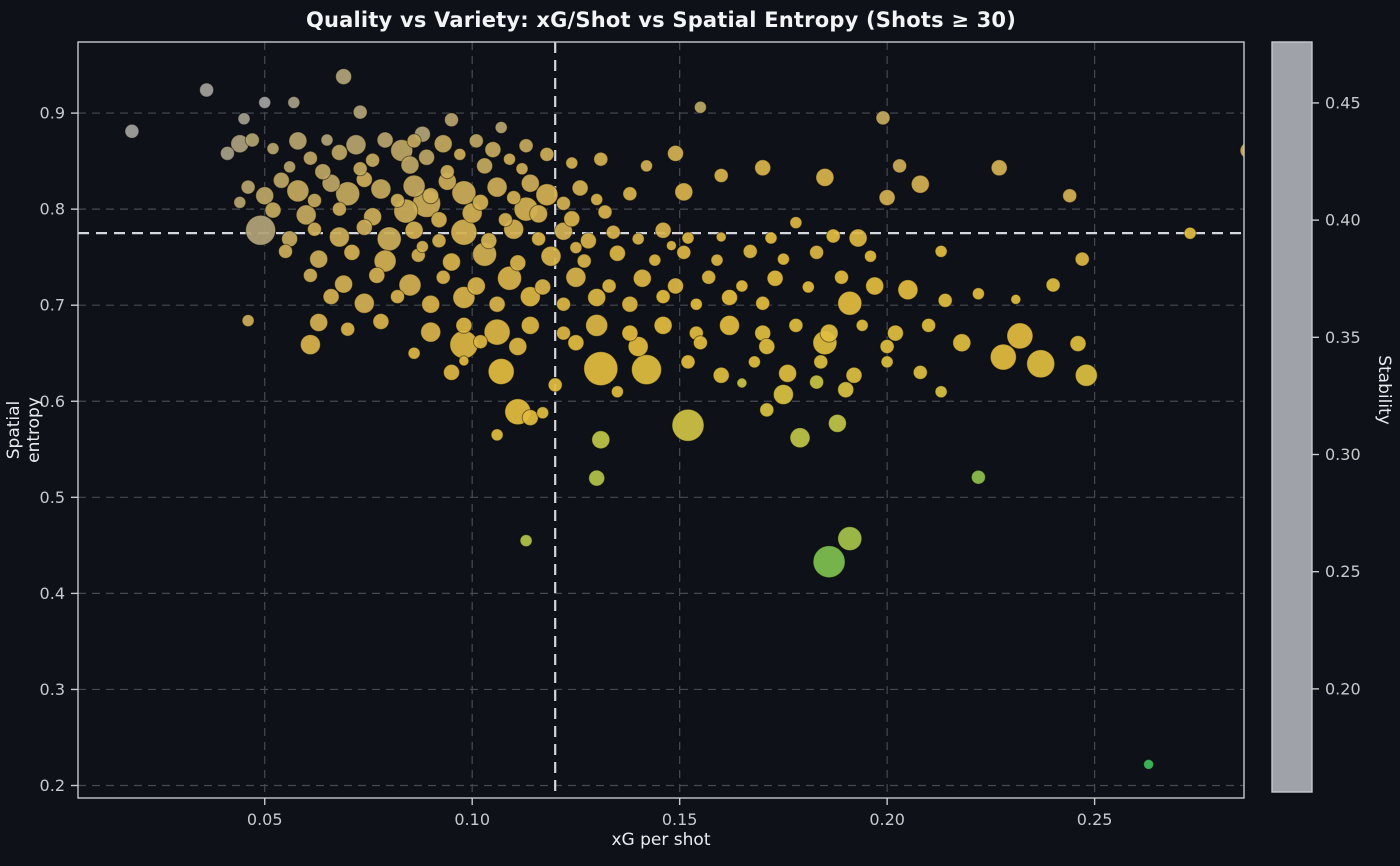 The width and height of the screenshot is (1400, 866). What do you see at coordinates (265, 819) in the screenshot?
I see `svg-text: 0.05` at bounding box center [265, 819].